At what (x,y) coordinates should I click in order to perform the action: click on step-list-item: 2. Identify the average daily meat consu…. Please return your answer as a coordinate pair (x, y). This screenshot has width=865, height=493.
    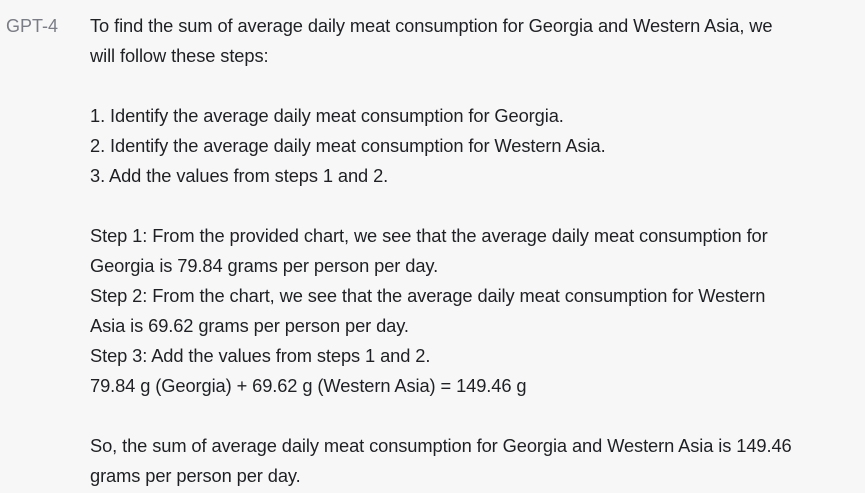
    Looking at the image, I should click on (348, 145).